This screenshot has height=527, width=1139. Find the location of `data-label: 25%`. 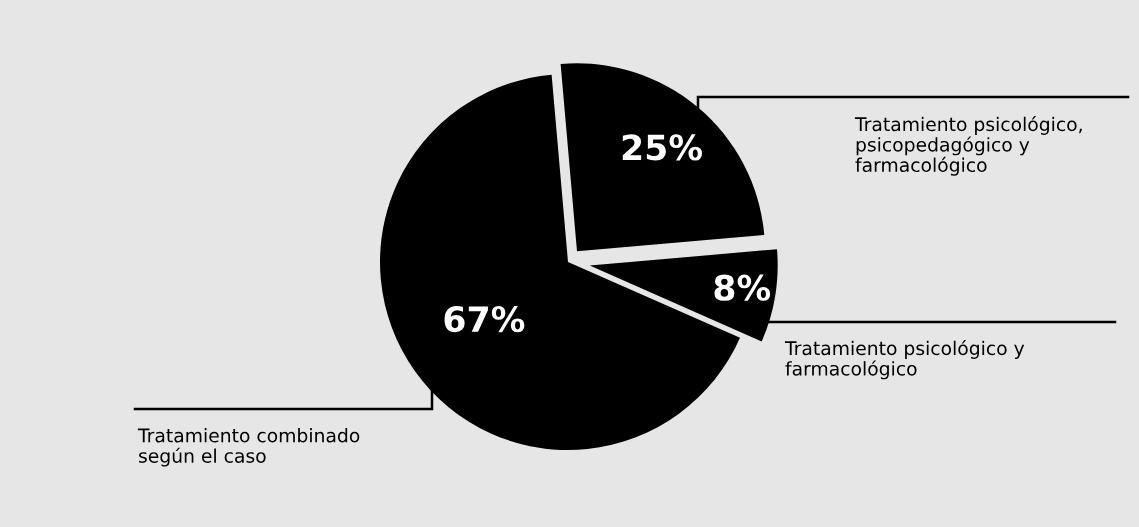

data-label: 25% is located at coordinates (662, 147).